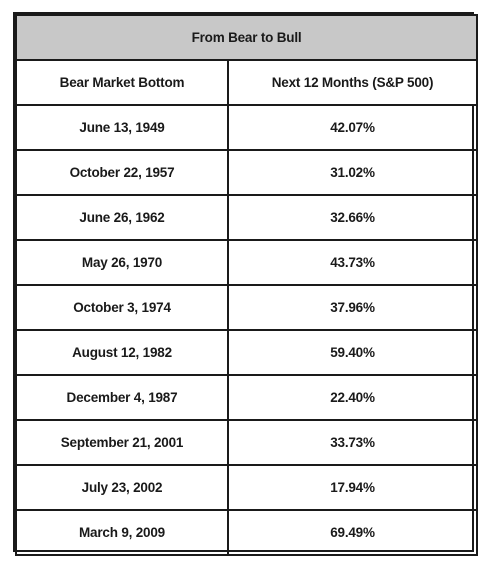 The width and height of the screenshot is (488, 566). I want to click on cell-next-12-months-return: 69.49%, so click(352, 532).